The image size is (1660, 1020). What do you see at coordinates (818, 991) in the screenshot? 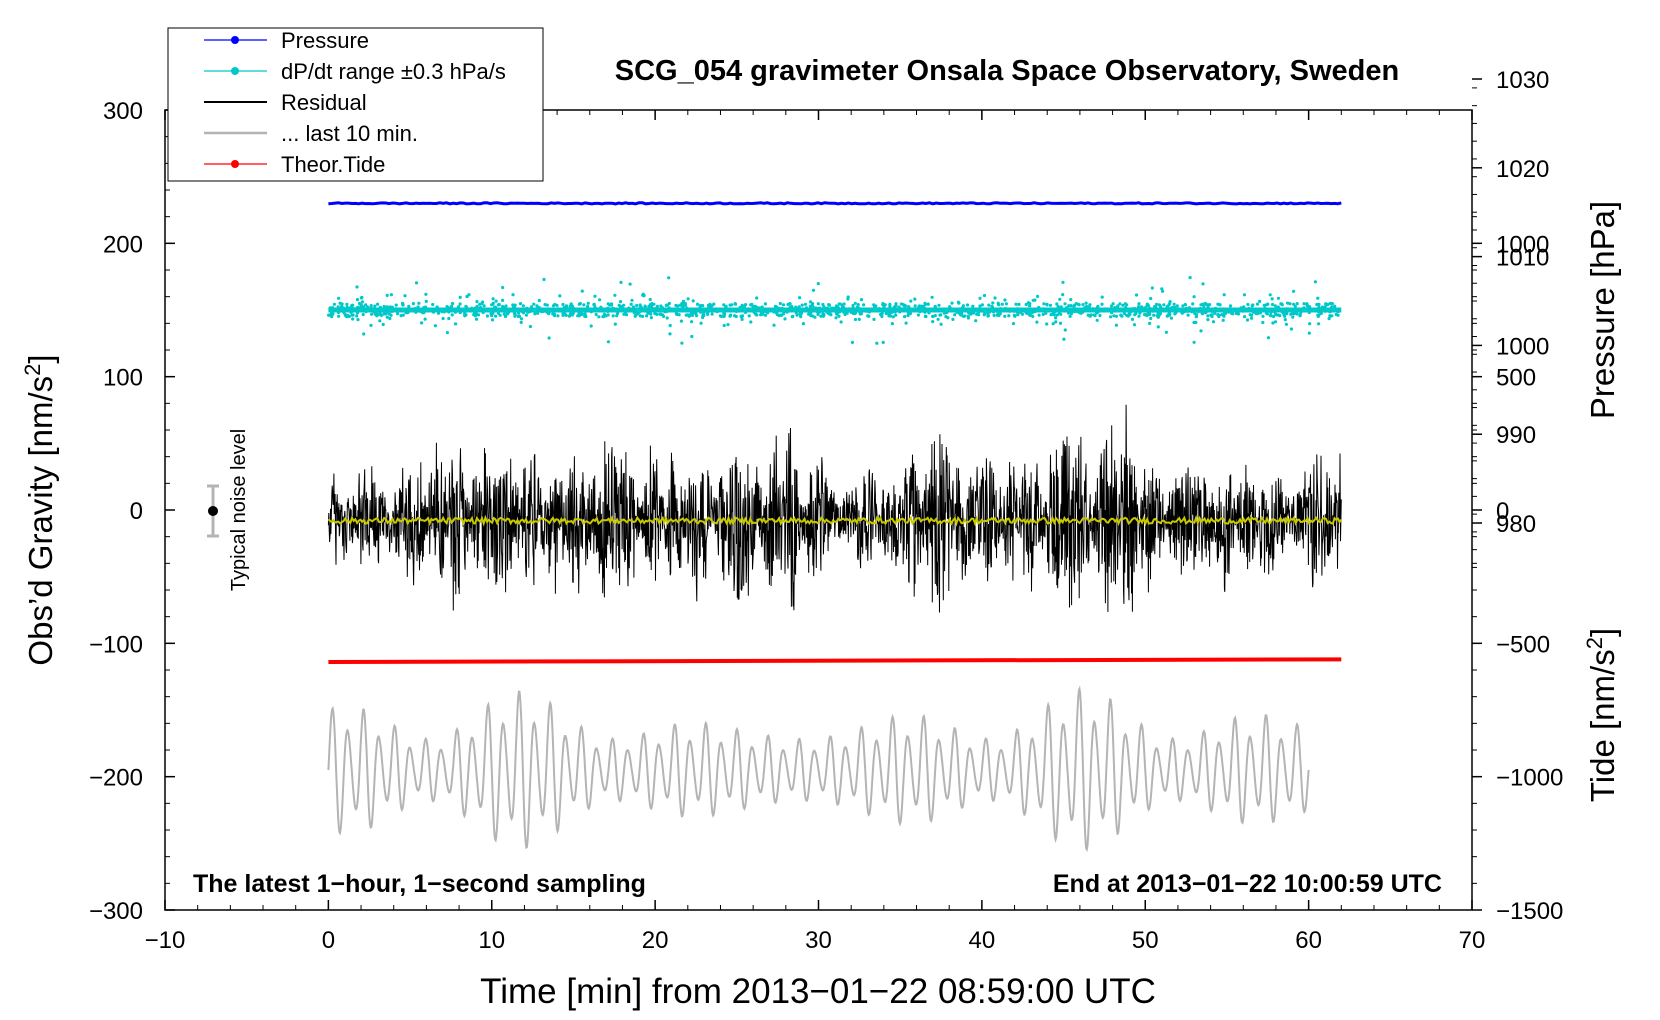
I see `x-axis-label: Time [min] from 2013−01−22 08:59:00 UTC` at bounding box center [818, 991].